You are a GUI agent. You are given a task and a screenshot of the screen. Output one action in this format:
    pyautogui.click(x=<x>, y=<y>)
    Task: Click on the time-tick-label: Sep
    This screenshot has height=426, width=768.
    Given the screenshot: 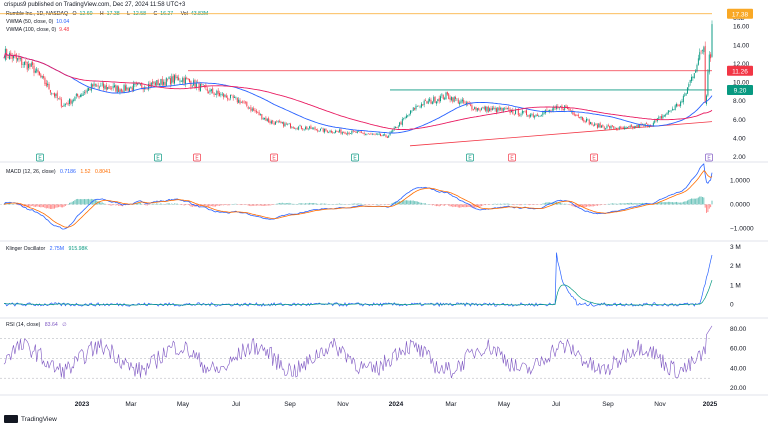 What is the action you would take?
    pyautogui.click(x=608, y=404)
    